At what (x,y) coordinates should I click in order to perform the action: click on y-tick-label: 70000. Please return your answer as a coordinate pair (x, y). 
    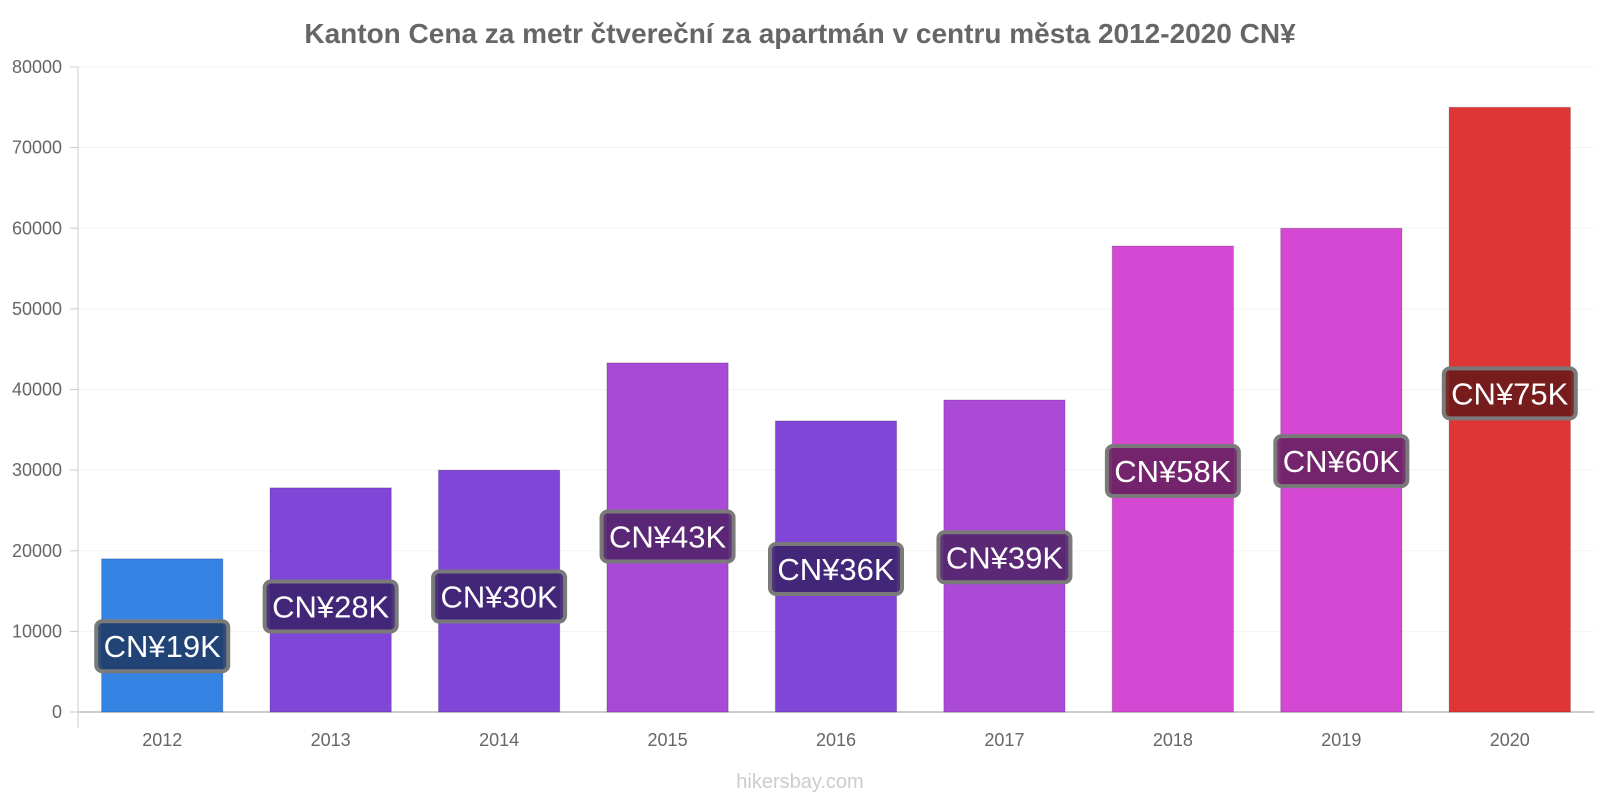
    Looking at the image, I should click on (37, 148).